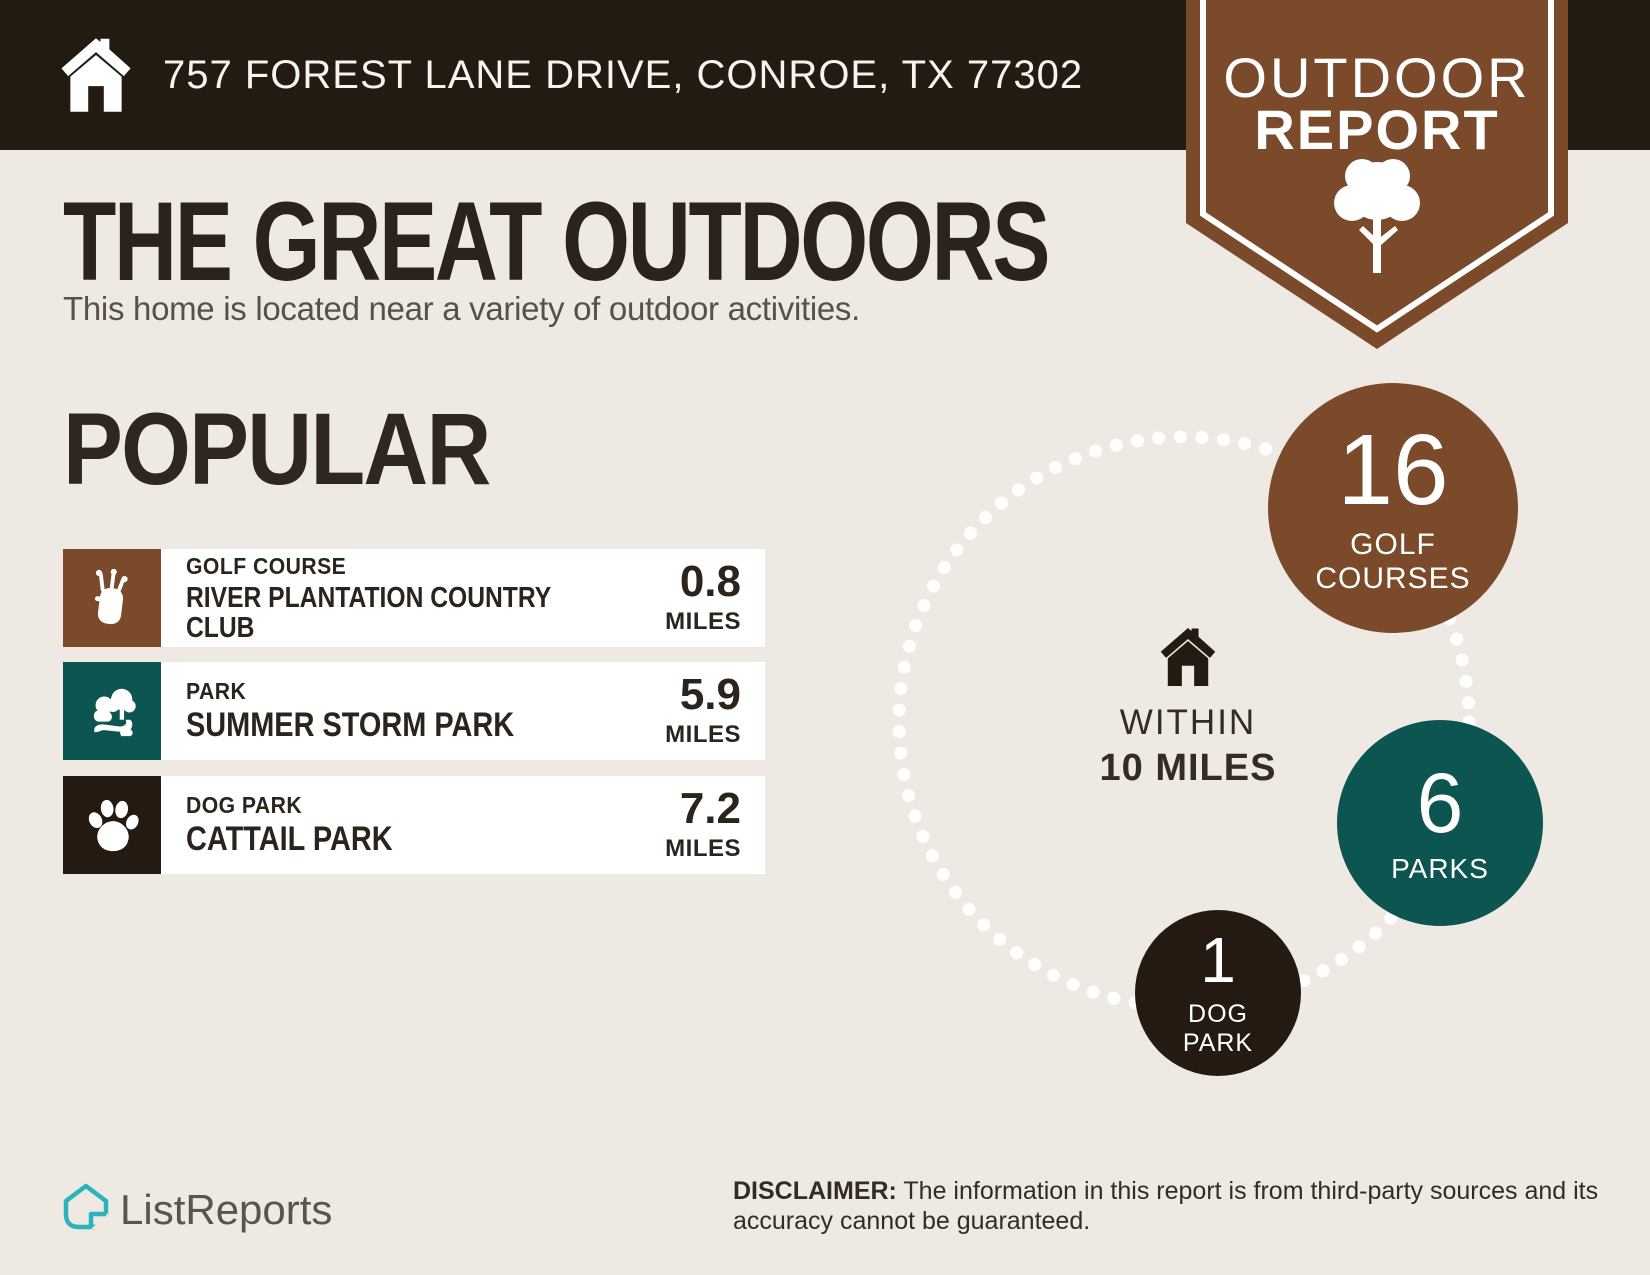 Image resolution: width=1650 pixels, height=1275 pixels. What do you see at coordinates (226, 1209) in the screenshot?
I see `listreports-brand: ListReports` at bounding box center [226, 1209].